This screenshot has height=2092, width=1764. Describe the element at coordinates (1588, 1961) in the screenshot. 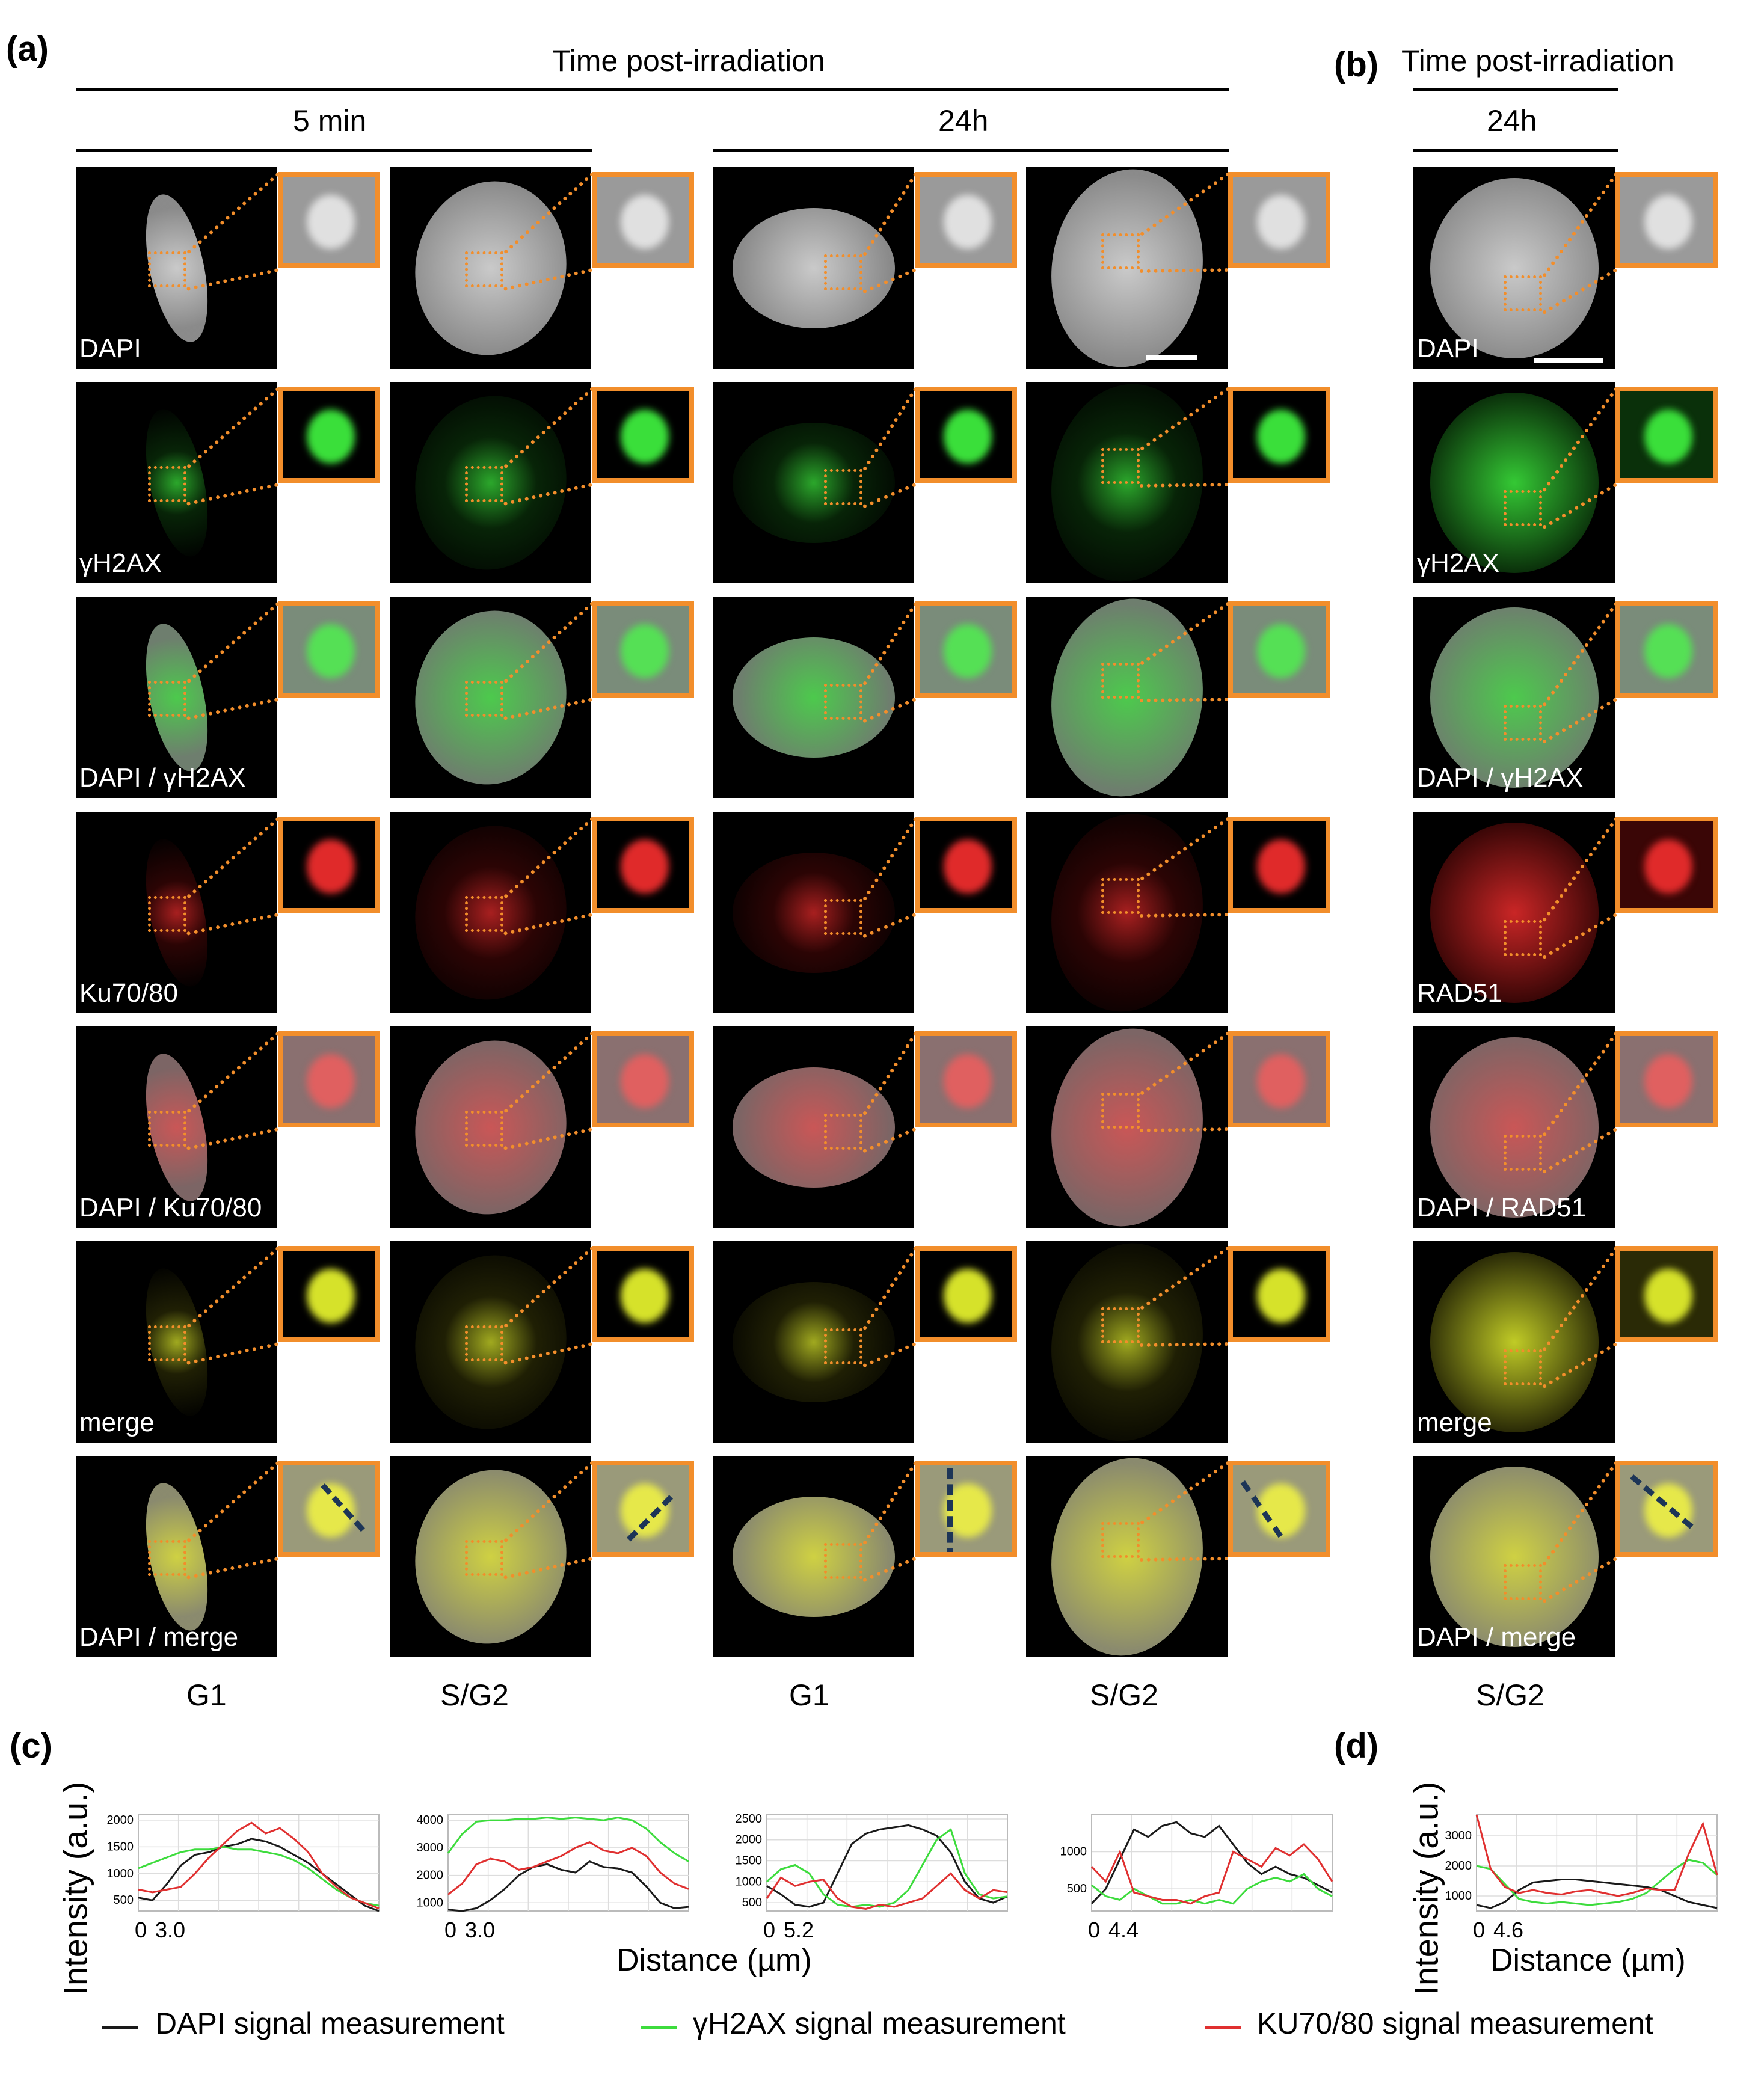

I see `x-axis-label-d: Distance (µm)` at that location.